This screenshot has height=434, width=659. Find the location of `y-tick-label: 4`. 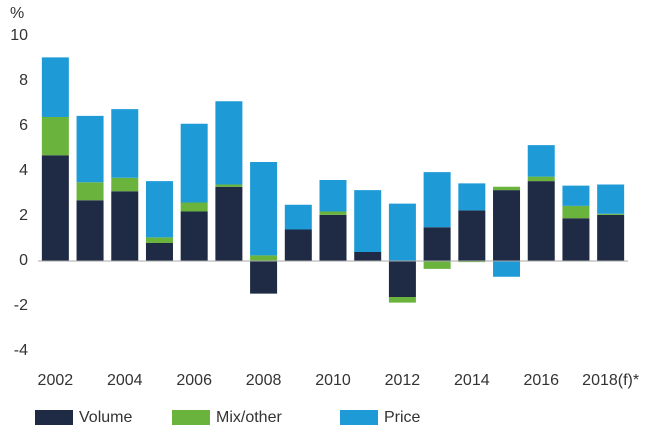

y-tick-label: 4 is located at coordinates (23, 170).